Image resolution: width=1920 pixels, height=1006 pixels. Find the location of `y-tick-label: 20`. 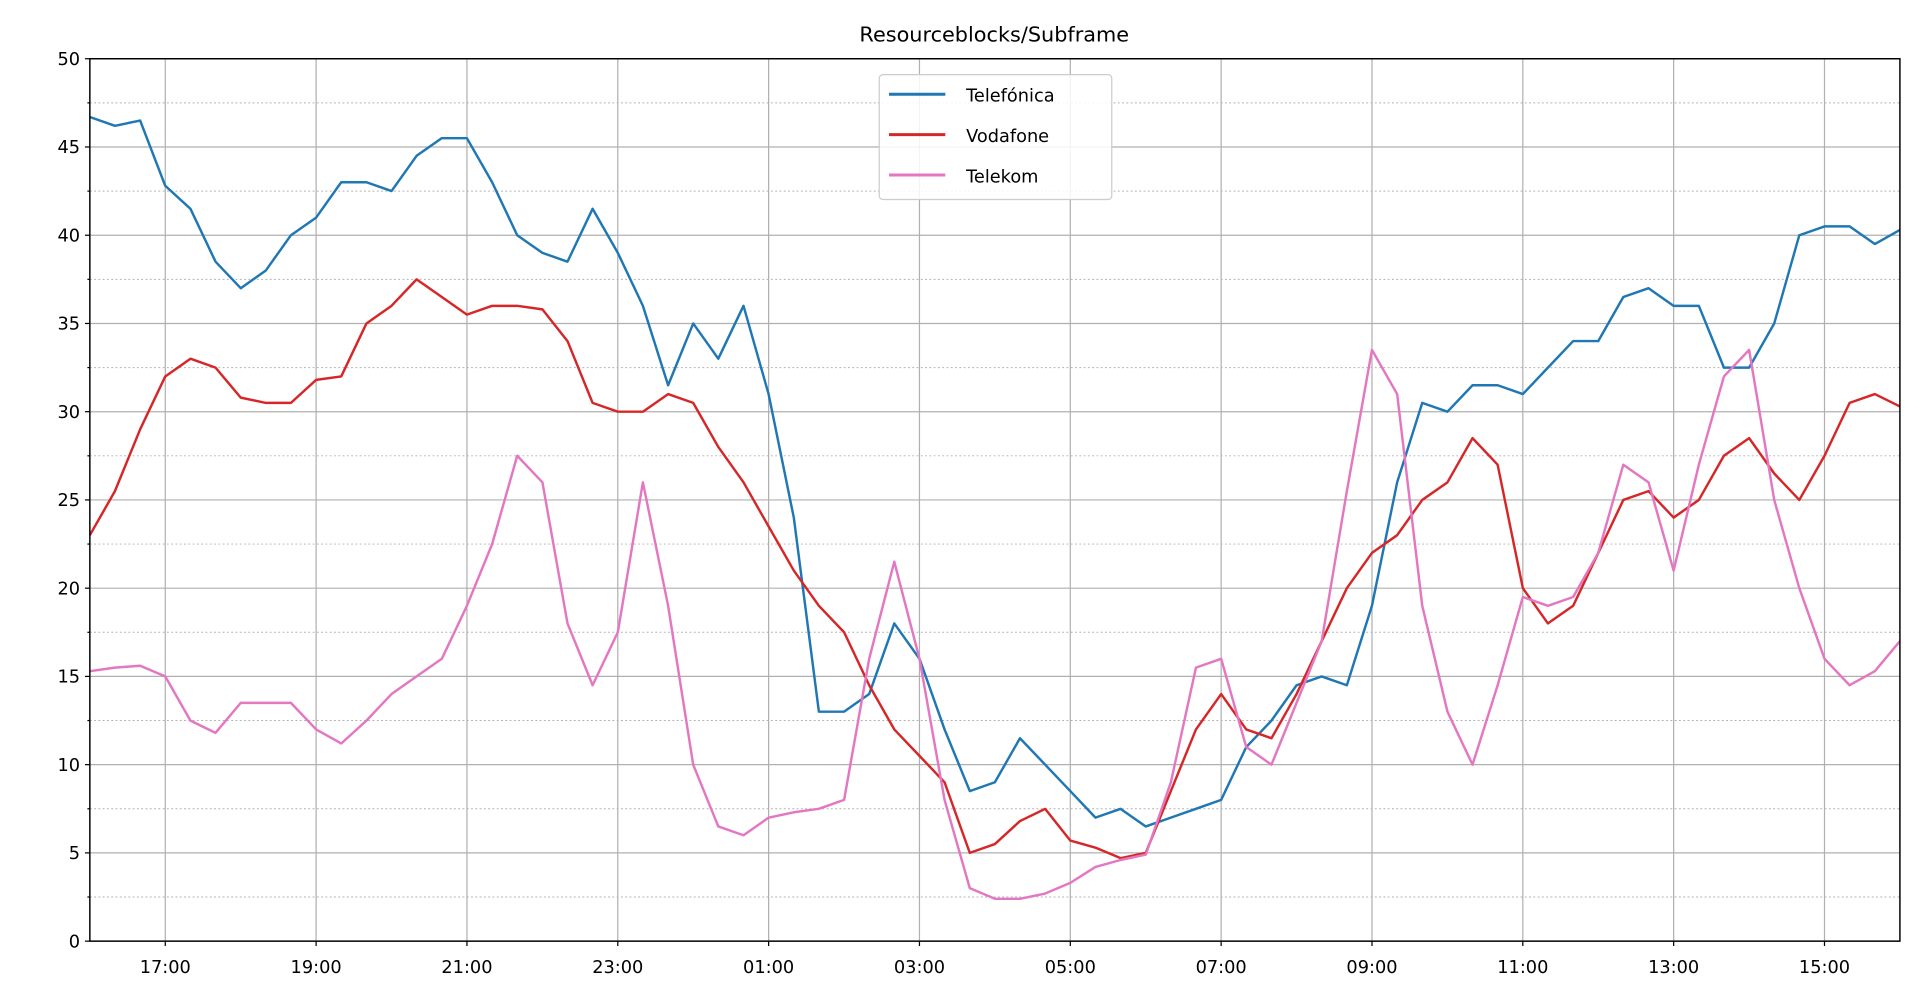

y-tick-label: 20 is located at coordinates (68, 589).